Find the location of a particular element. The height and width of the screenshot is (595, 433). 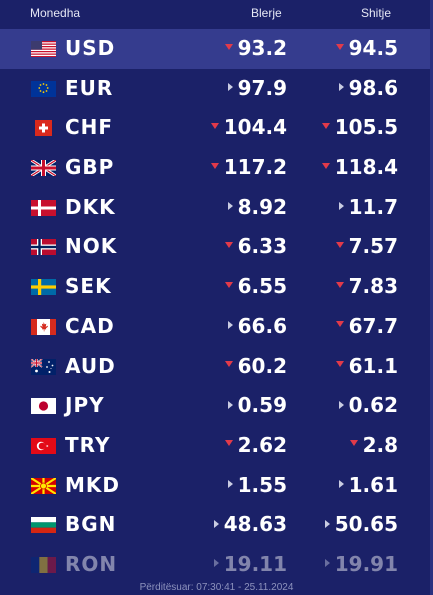

currency-row-sek: SEK 6.55 7.83 is located at coordinates (216, 287).